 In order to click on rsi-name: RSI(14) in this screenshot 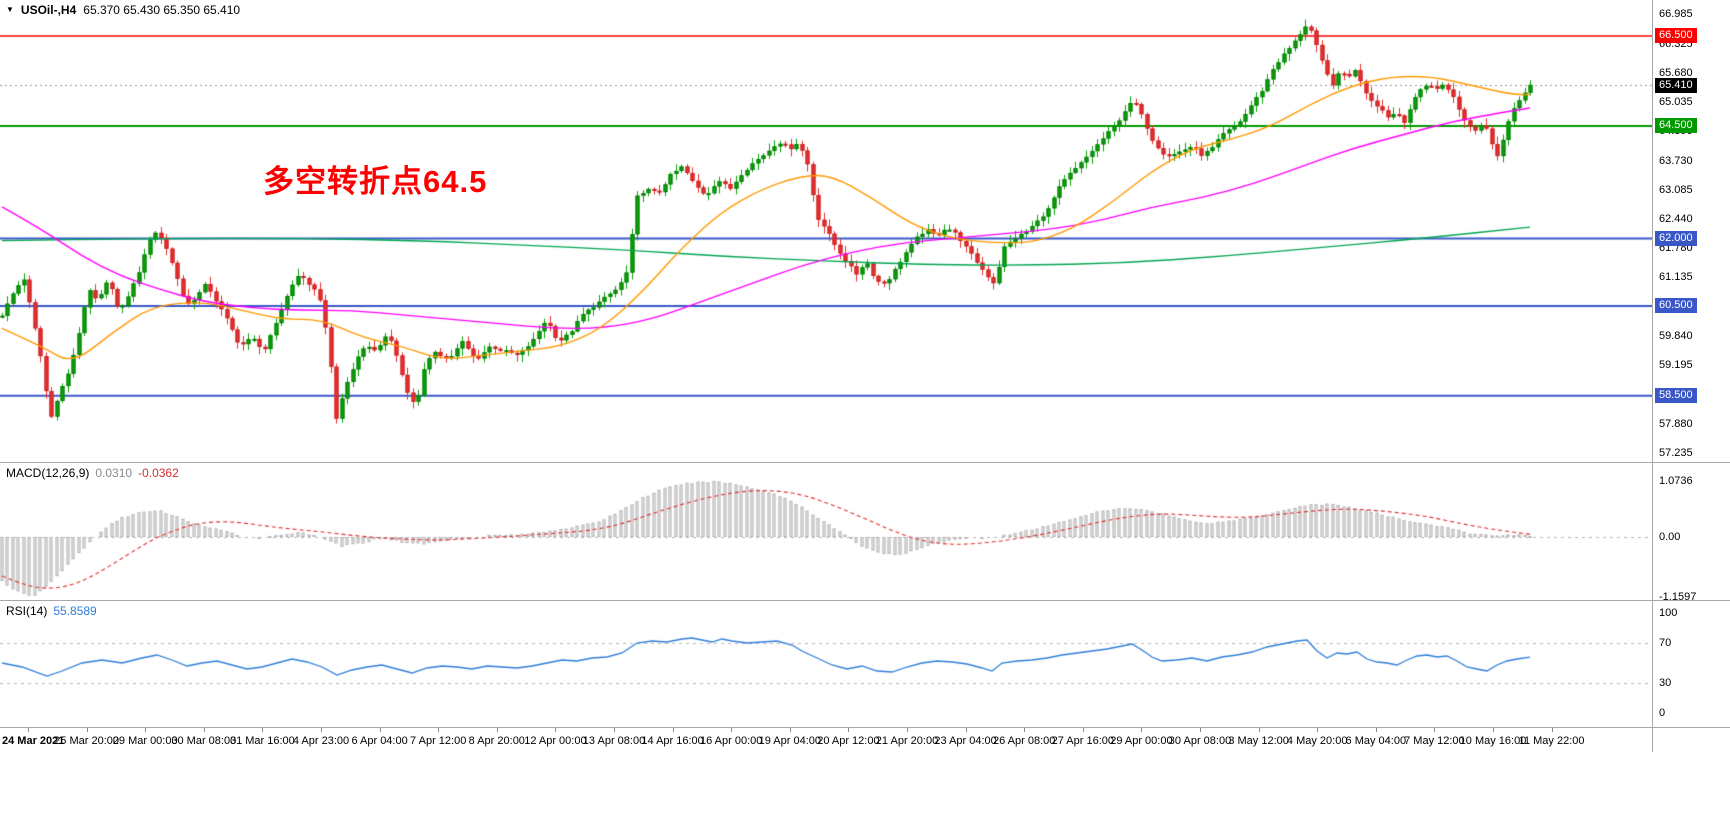, I will do `click(27, 611)`.